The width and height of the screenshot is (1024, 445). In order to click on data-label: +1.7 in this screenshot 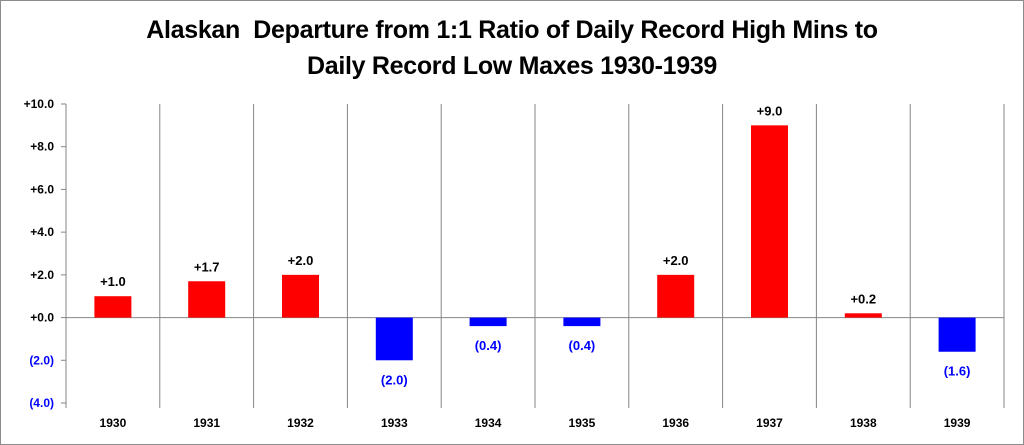, I will do `click(207, 266)`.